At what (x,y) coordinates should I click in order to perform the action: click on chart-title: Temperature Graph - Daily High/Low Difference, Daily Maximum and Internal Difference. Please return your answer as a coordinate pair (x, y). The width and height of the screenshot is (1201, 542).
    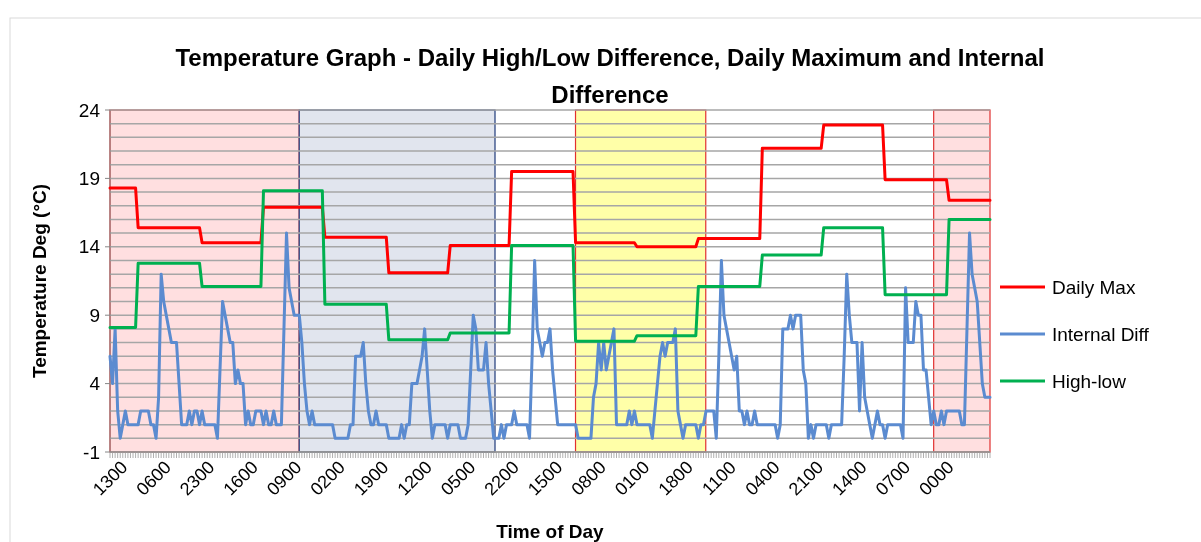
    Looking at the image, I should click on (610, 76).